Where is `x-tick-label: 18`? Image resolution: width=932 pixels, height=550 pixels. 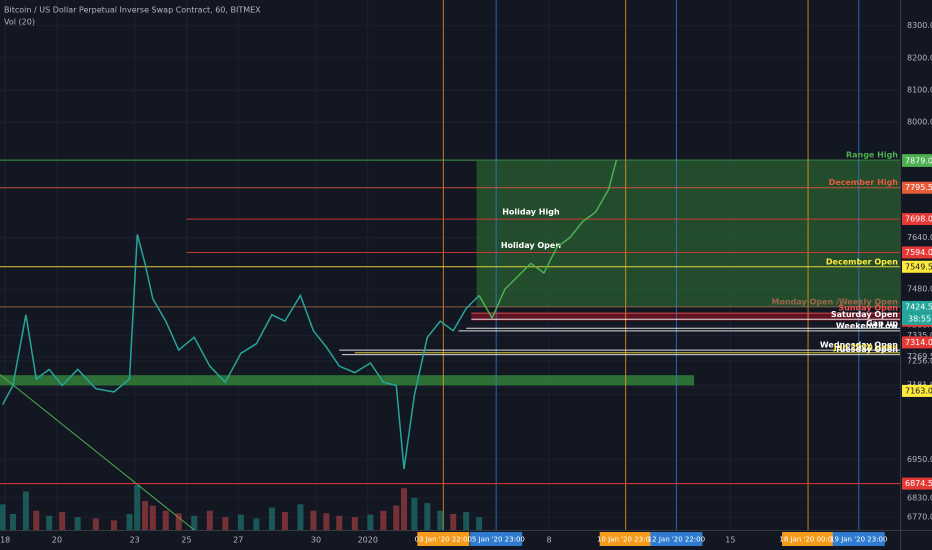
x-tick-label: 18 is located at coordinates (5, 540).